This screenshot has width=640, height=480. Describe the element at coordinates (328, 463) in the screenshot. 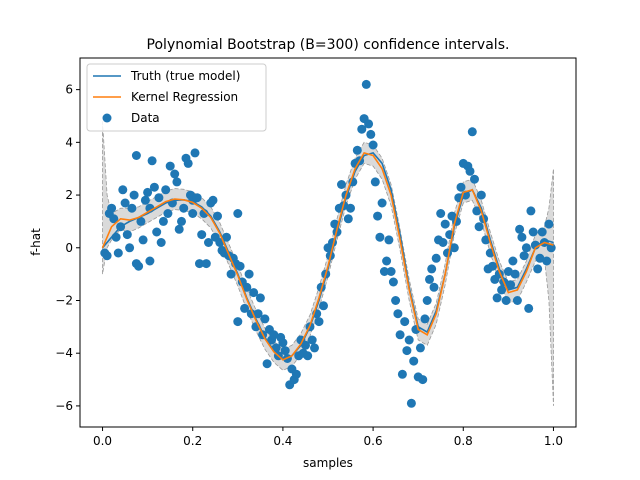

I see `x-axis-label: samples` at that location.